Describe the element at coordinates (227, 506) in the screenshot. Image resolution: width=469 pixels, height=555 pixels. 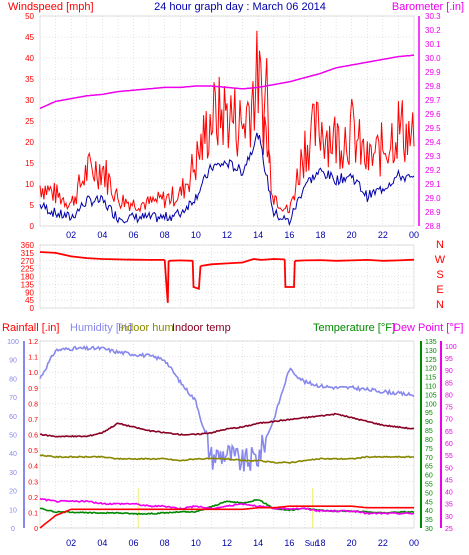
I see `dew-point-line` at that location.